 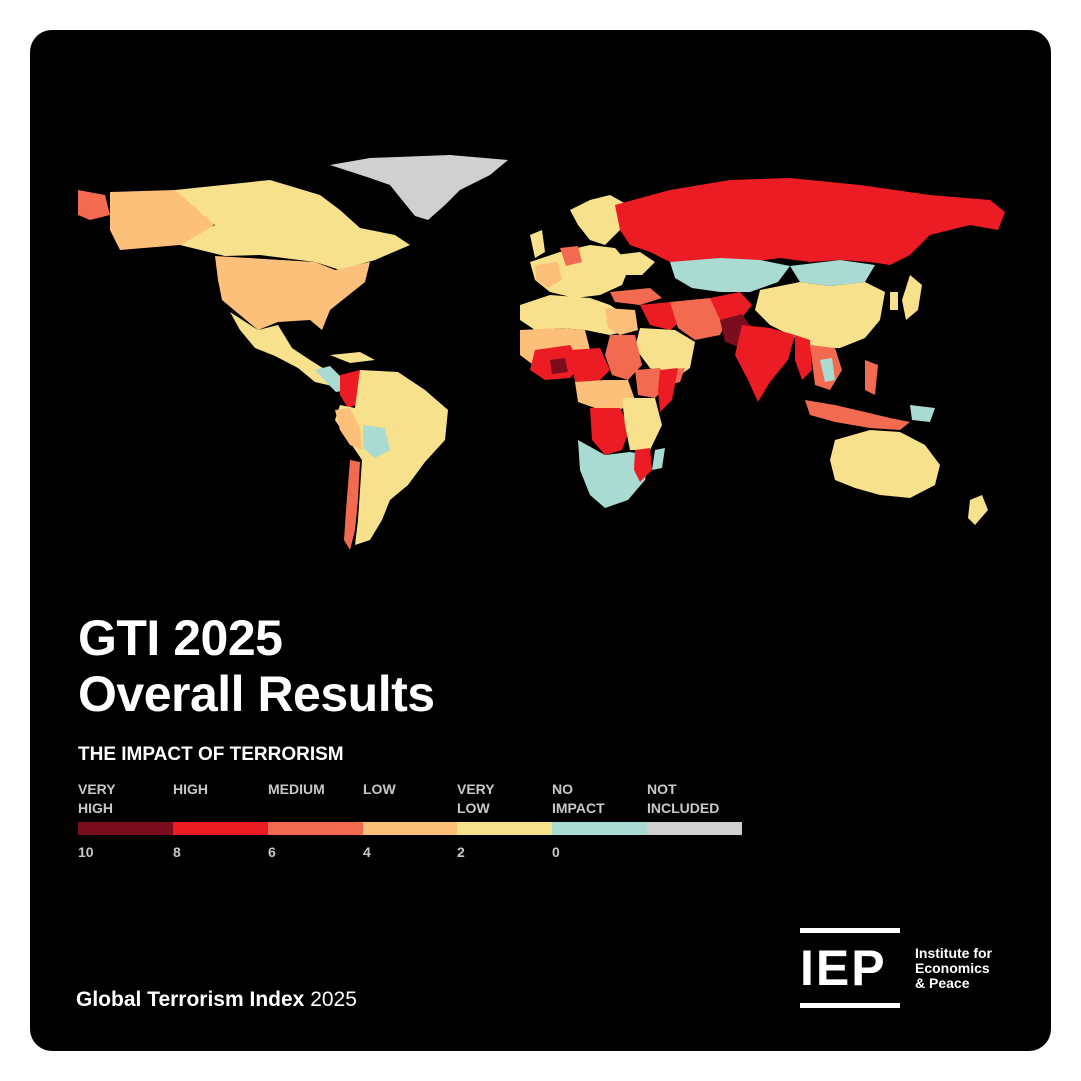 What do you see at coordinates (379, 789) in the screenshot?
I see `legend-label-low: LOW` at bounding box center [379, 789].